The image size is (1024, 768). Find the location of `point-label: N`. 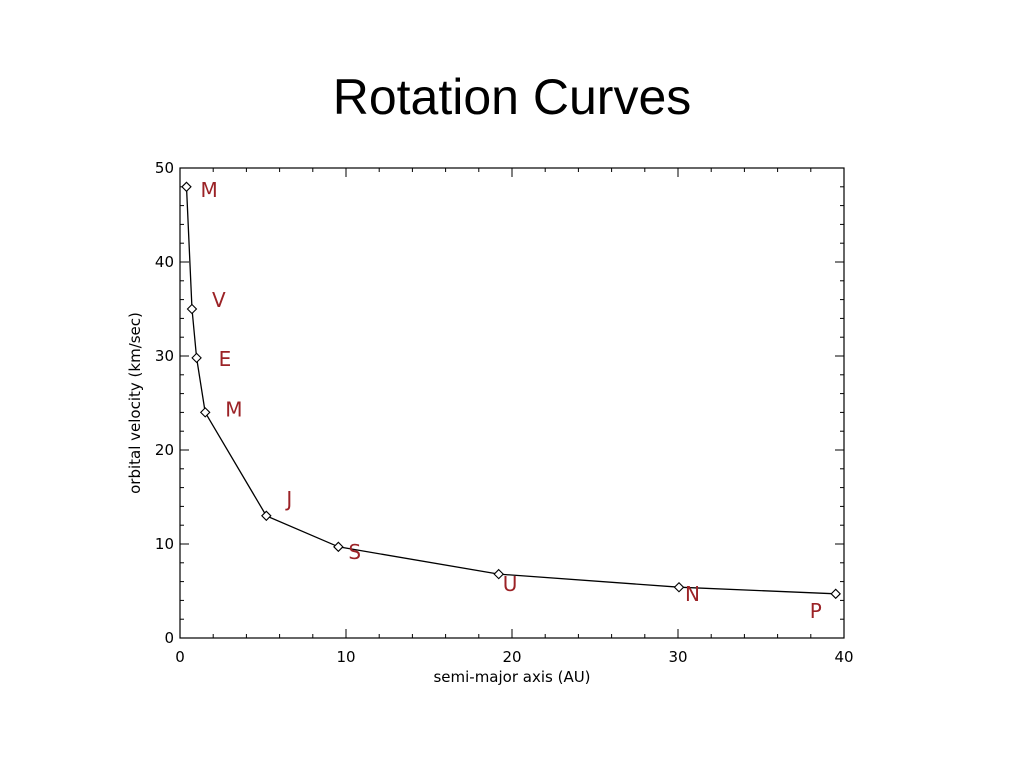

point-label: N is located at coordinates (692, 594).